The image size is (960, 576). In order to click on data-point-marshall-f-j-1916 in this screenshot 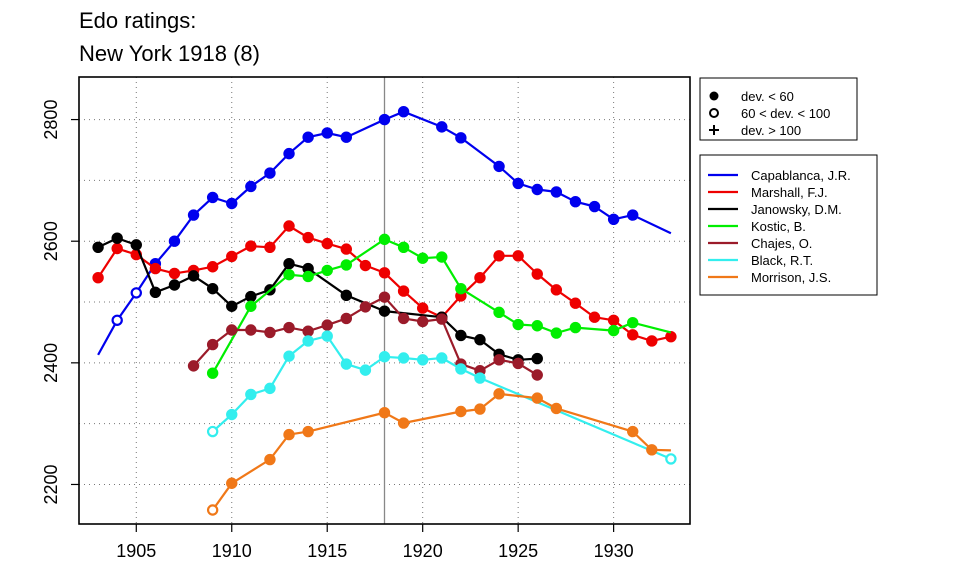, I will do `click(346, 249)`.